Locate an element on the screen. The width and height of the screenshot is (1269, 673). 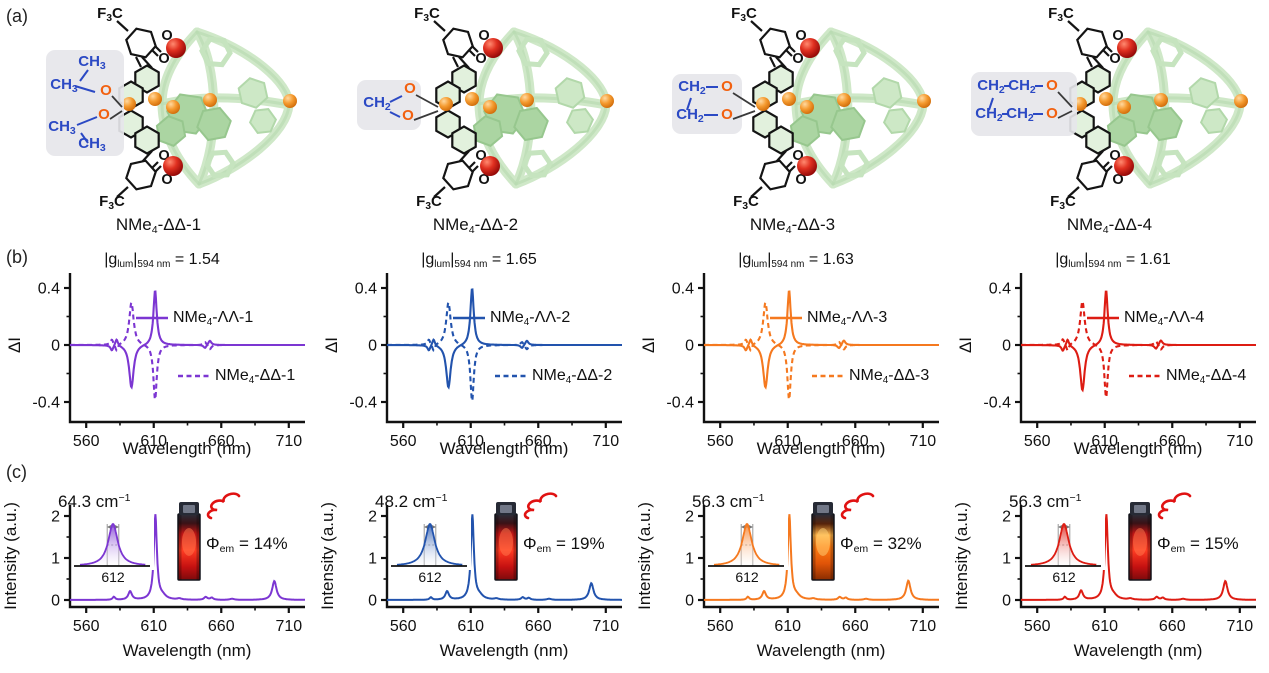
legend-solid-label-3: NMe4-ΛΛ-3 is located at coordinates (847, 318).